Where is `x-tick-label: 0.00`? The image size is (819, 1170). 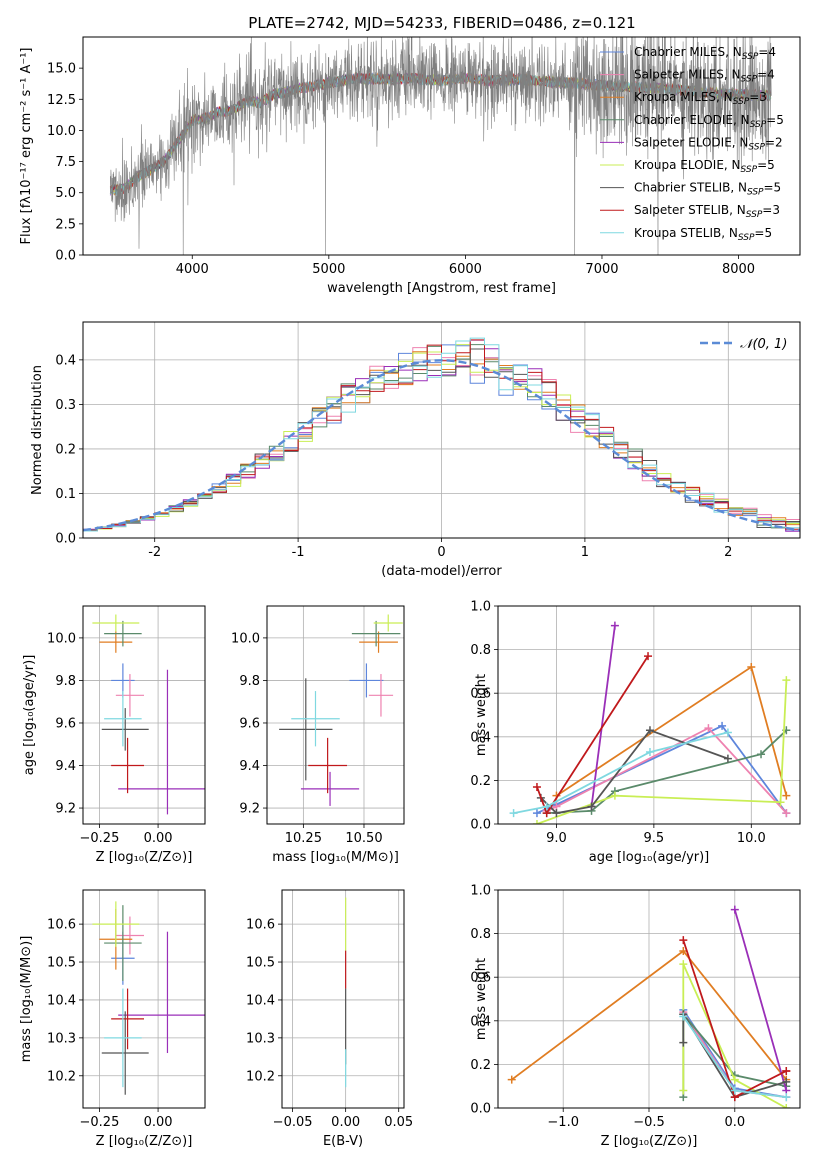 x-tick-label: 0.00 is located at coordinates (158, 838).